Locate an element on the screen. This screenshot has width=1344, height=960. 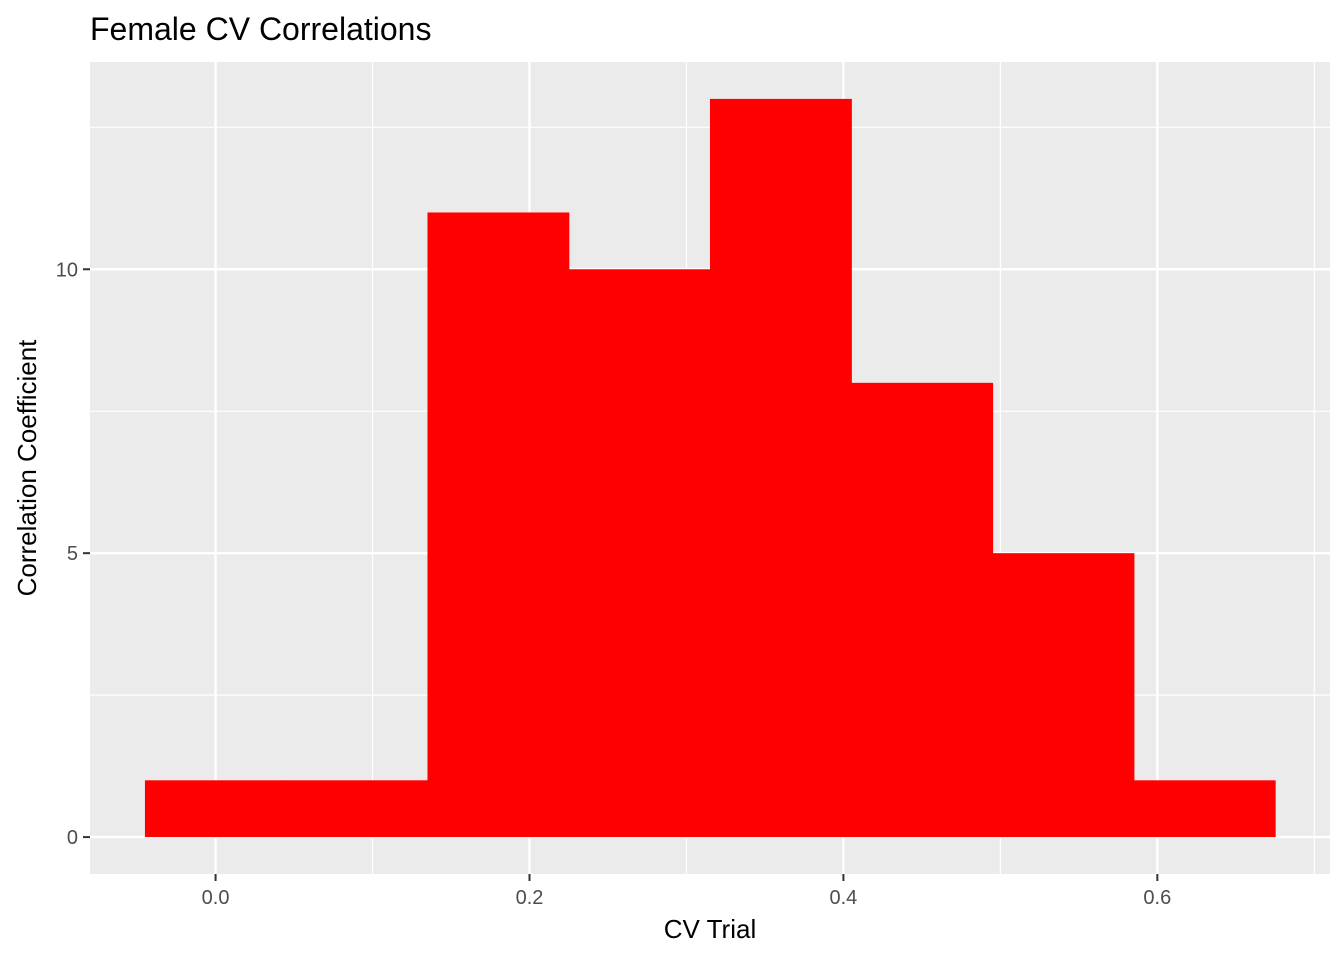
x-tick-label: 0.6 is located at coordinates (1157, 898).